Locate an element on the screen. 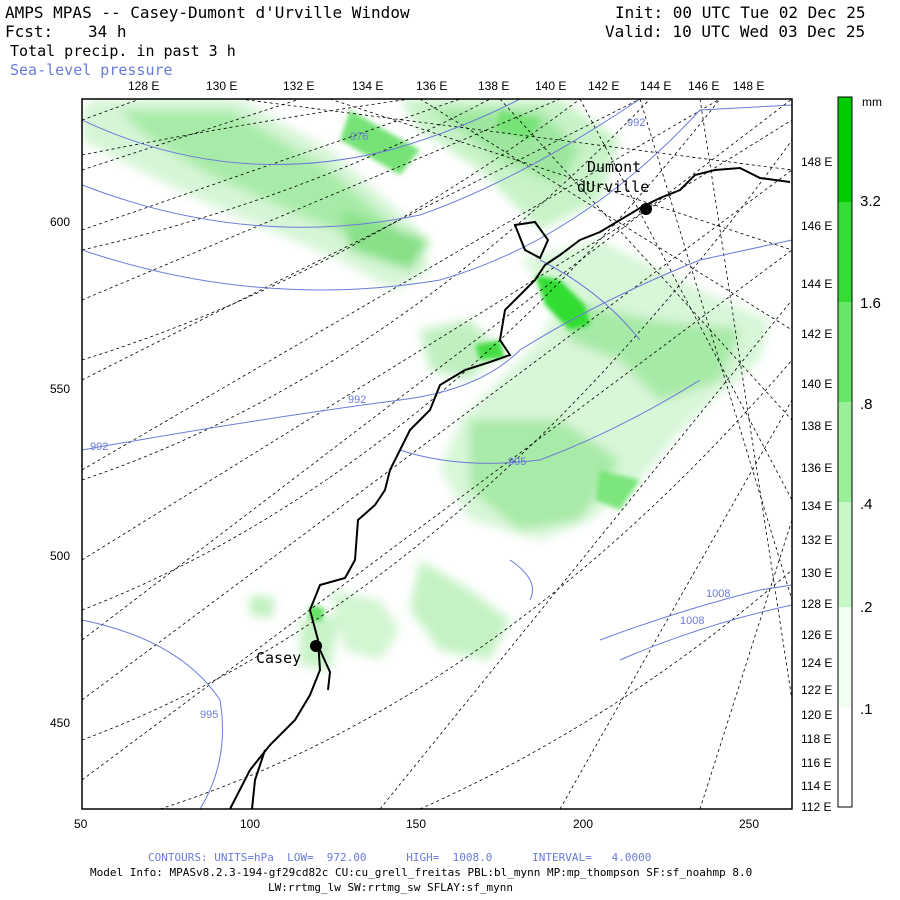 This screenshot has width=900, height=900. right-lon-label: 146 E is located at coordinates (817, 226).